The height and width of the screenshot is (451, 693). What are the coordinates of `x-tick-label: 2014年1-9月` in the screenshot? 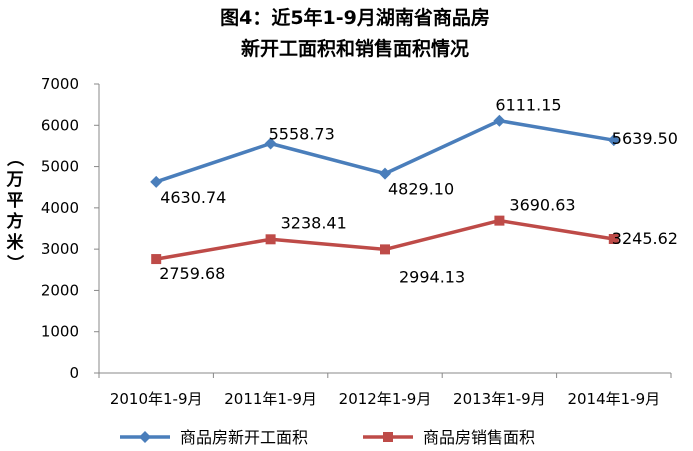 It's located at (613, 399).